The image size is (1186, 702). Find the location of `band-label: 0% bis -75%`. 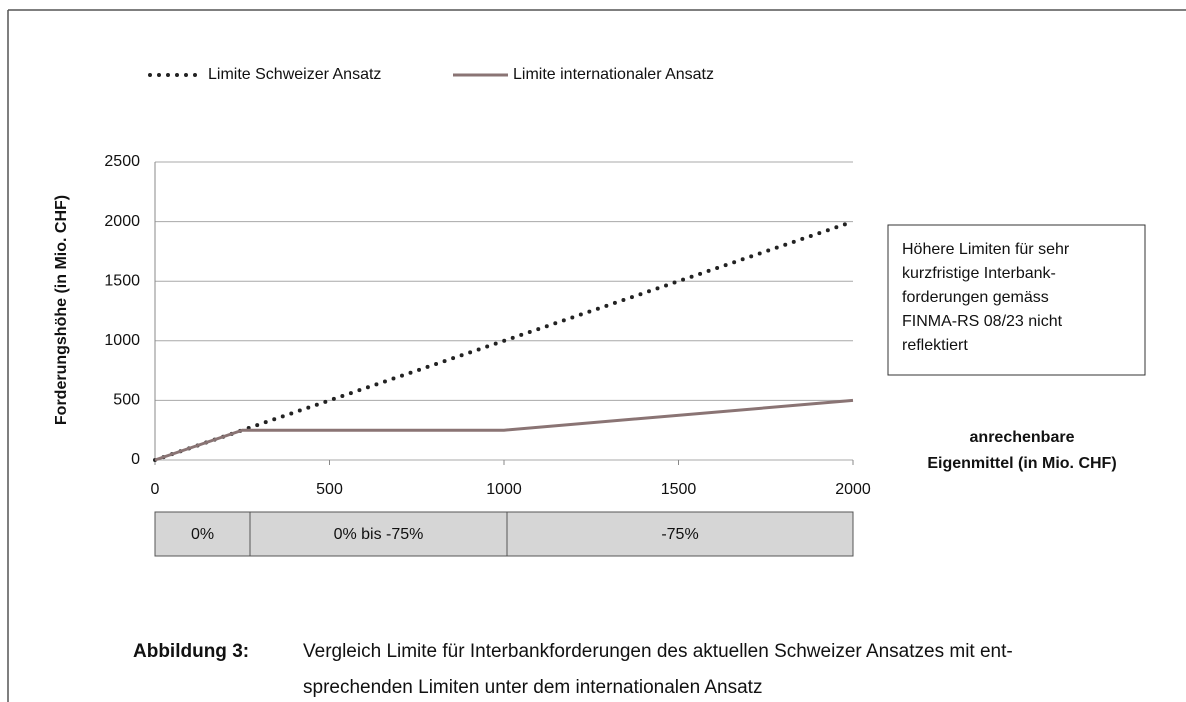

band-label: 0% bis -75% is located at coordinates (379, 534).